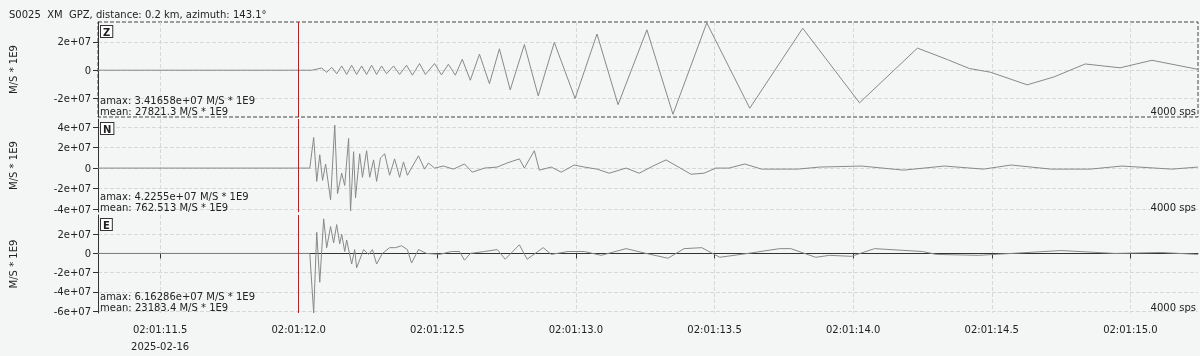  What do you see at coordinates (174, 196) in the screenshot?
I see `annotation: amax: 4.2255e+07 M/S * 1E9` at bounding box center [174, 196].